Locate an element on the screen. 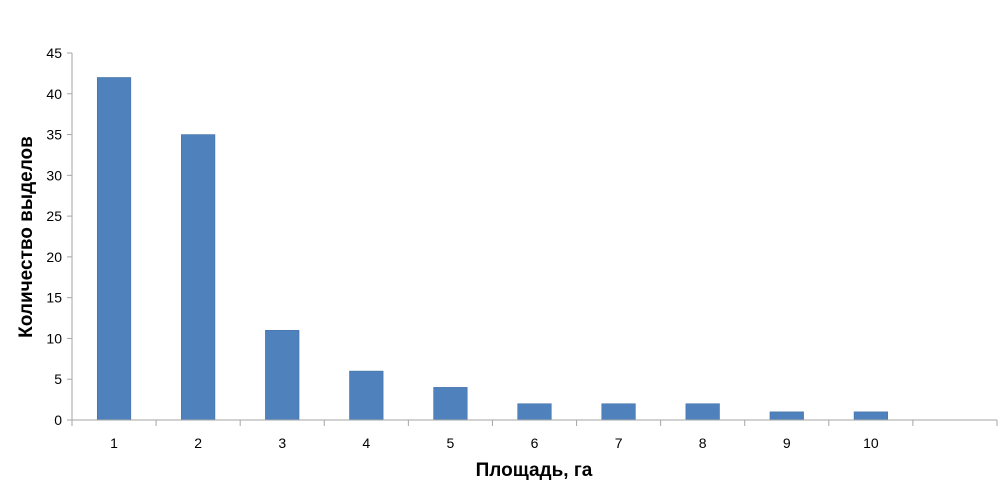 Image resolution: width=1000 pixels, height=494 pixels. y-tick-label: 30 is located at coordinates (54, 175).